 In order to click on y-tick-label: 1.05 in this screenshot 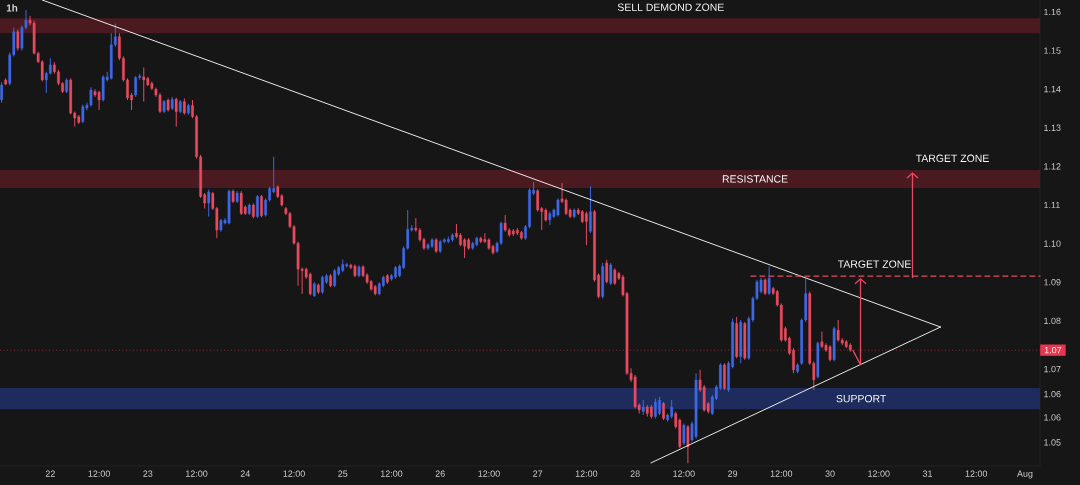, I will do `click(1052, 442)`.